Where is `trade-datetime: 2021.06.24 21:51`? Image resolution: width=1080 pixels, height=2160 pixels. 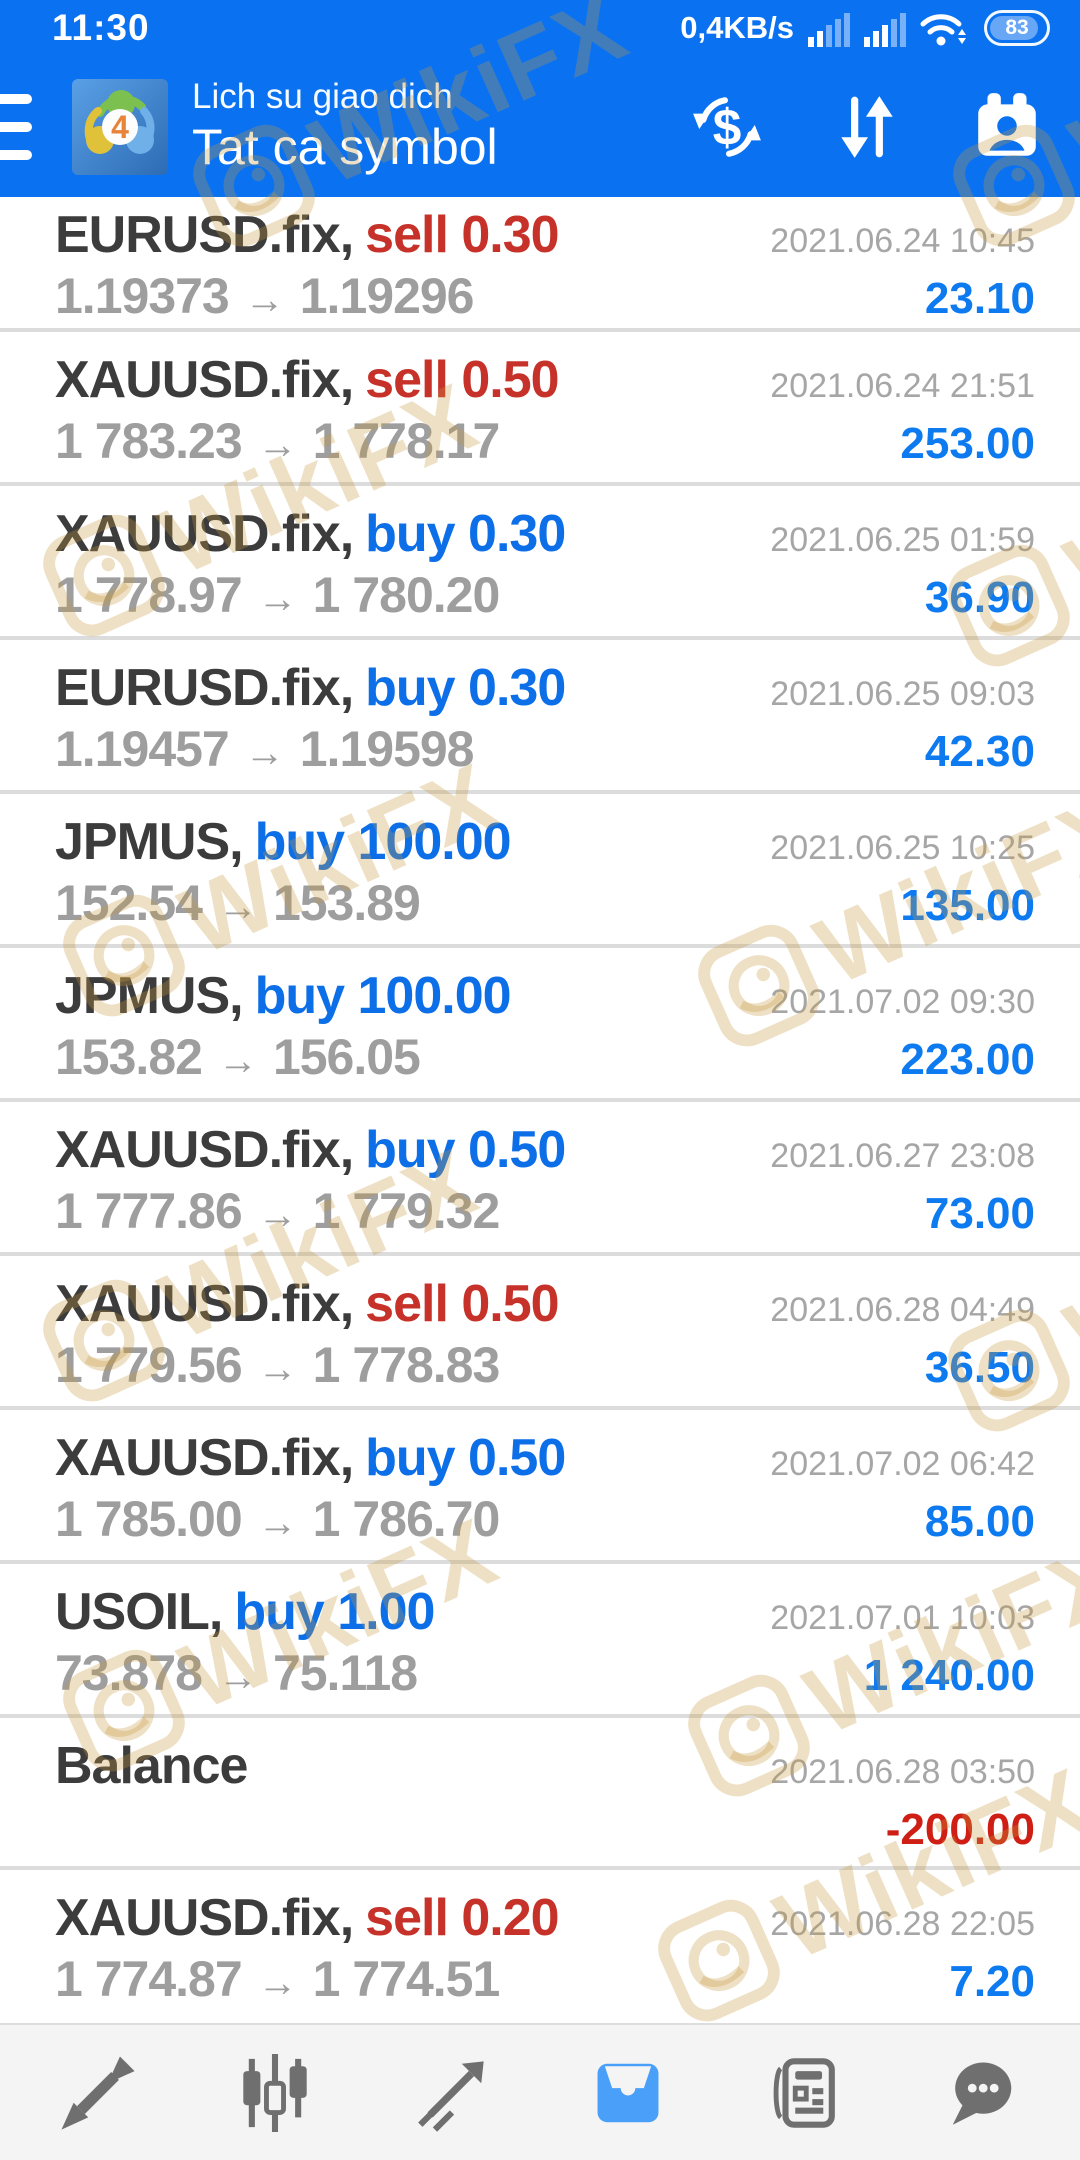
trade-datetime: 2021.06.24 21:51 is located at coordinates (902, 386).